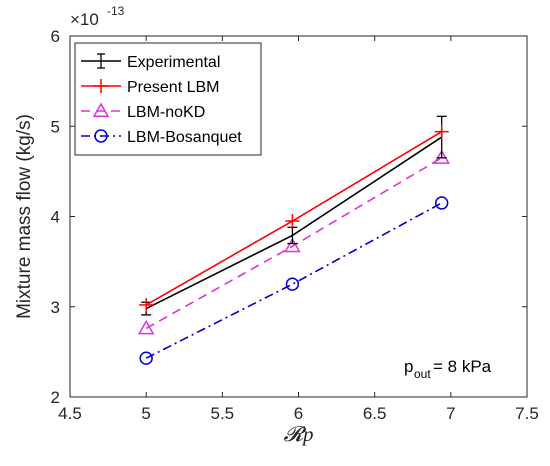 The width and height of the screenshot is (550, 466). I want to click on y-tick-label: 6, so click(55, 36).